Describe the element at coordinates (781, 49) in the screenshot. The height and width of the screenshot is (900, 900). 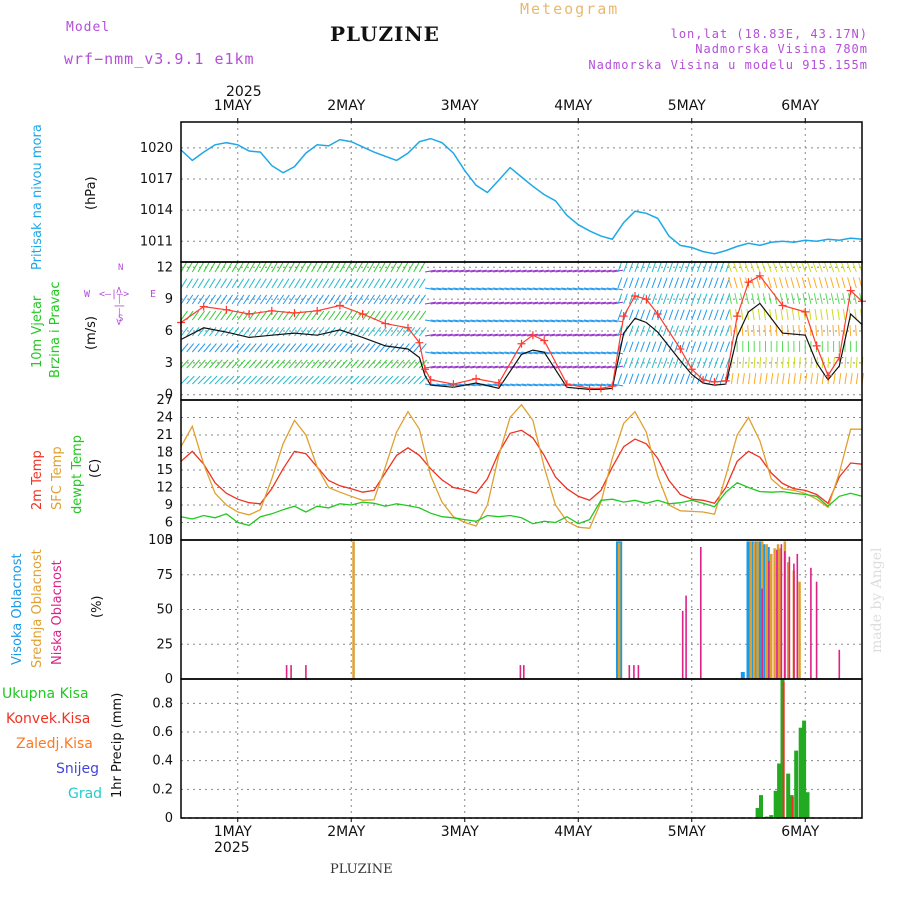
I see `altitude: Nadmorska Visina 780m` at that location.